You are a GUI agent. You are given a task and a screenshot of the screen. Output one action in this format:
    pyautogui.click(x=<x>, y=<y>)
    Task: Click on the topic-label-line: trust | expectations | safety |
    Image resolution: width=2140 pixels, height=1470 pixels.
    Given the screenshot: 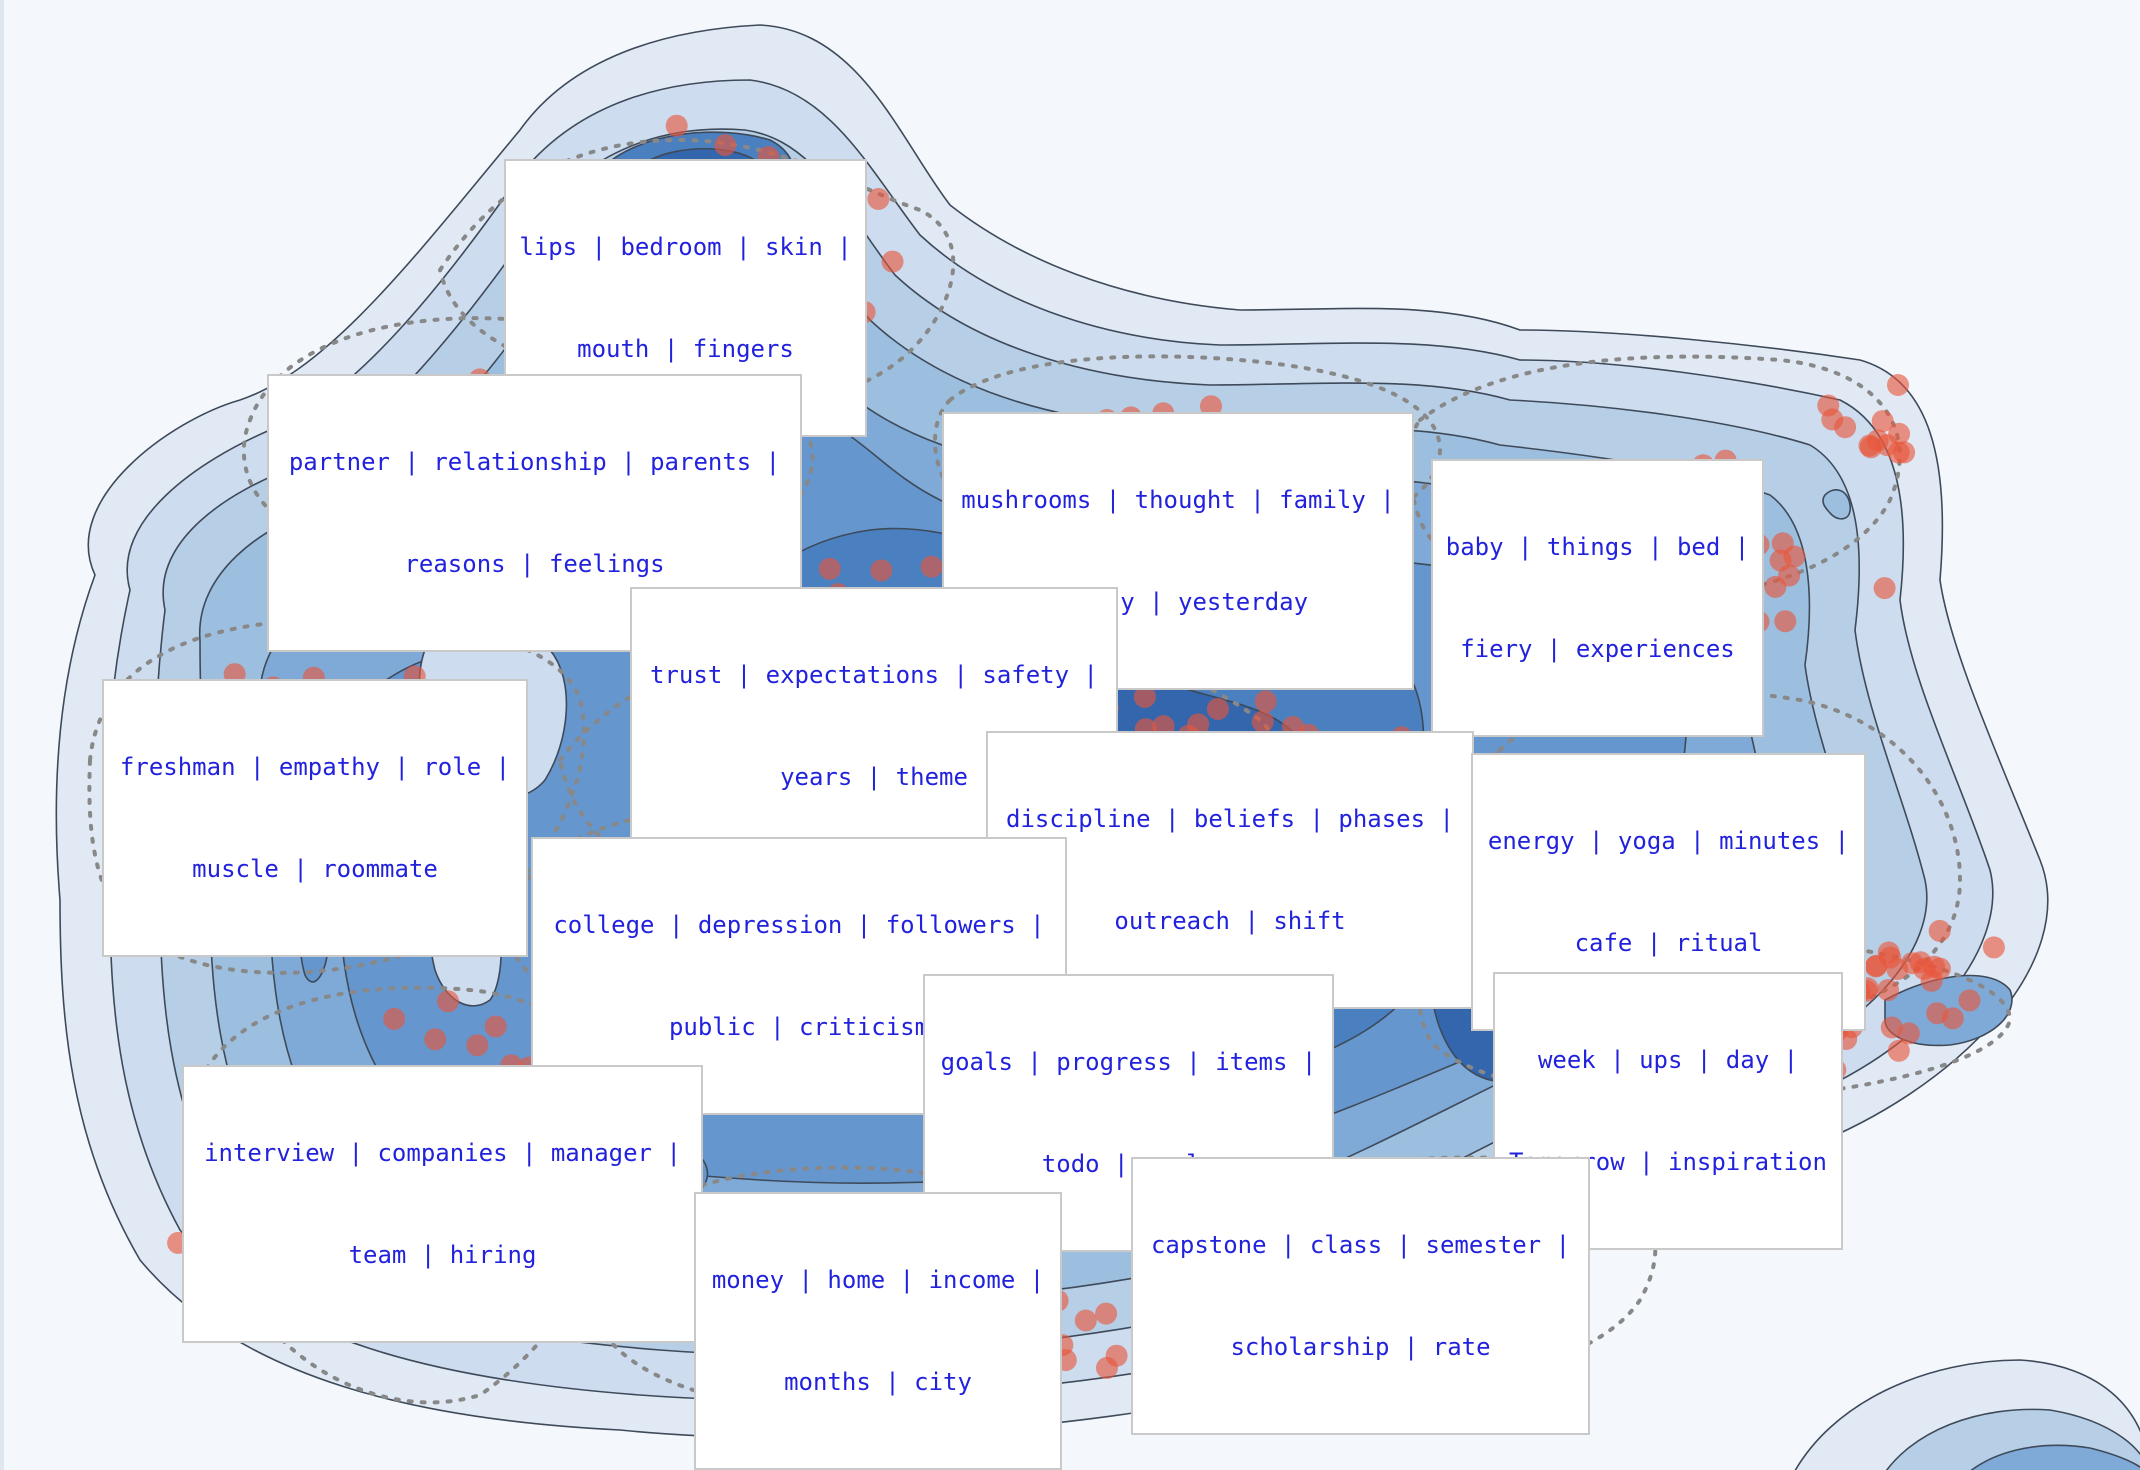 What is the action you would take?
    pyautogui.click(x=874, y=675)
    